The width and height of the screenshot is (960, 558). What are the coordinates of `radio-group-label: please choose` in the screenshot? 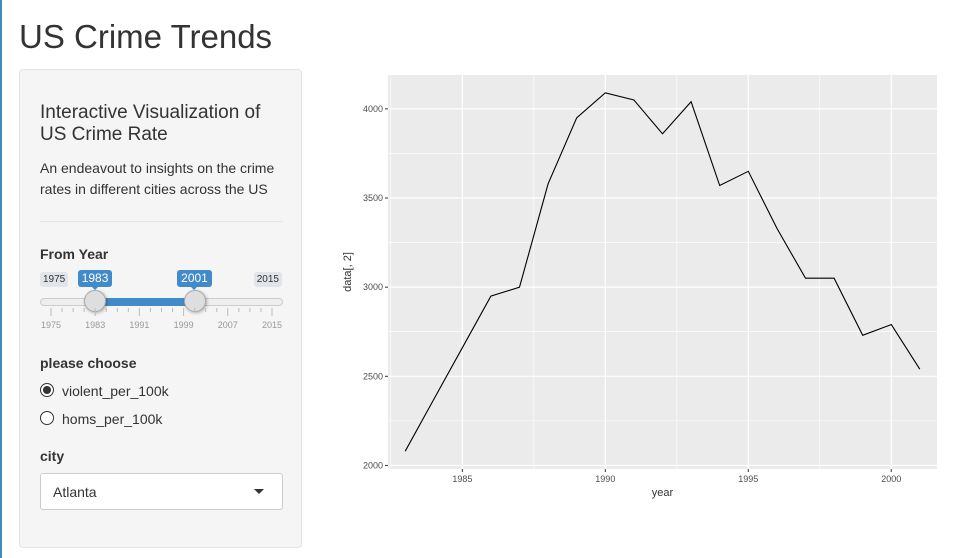 It's located at (88, 363).